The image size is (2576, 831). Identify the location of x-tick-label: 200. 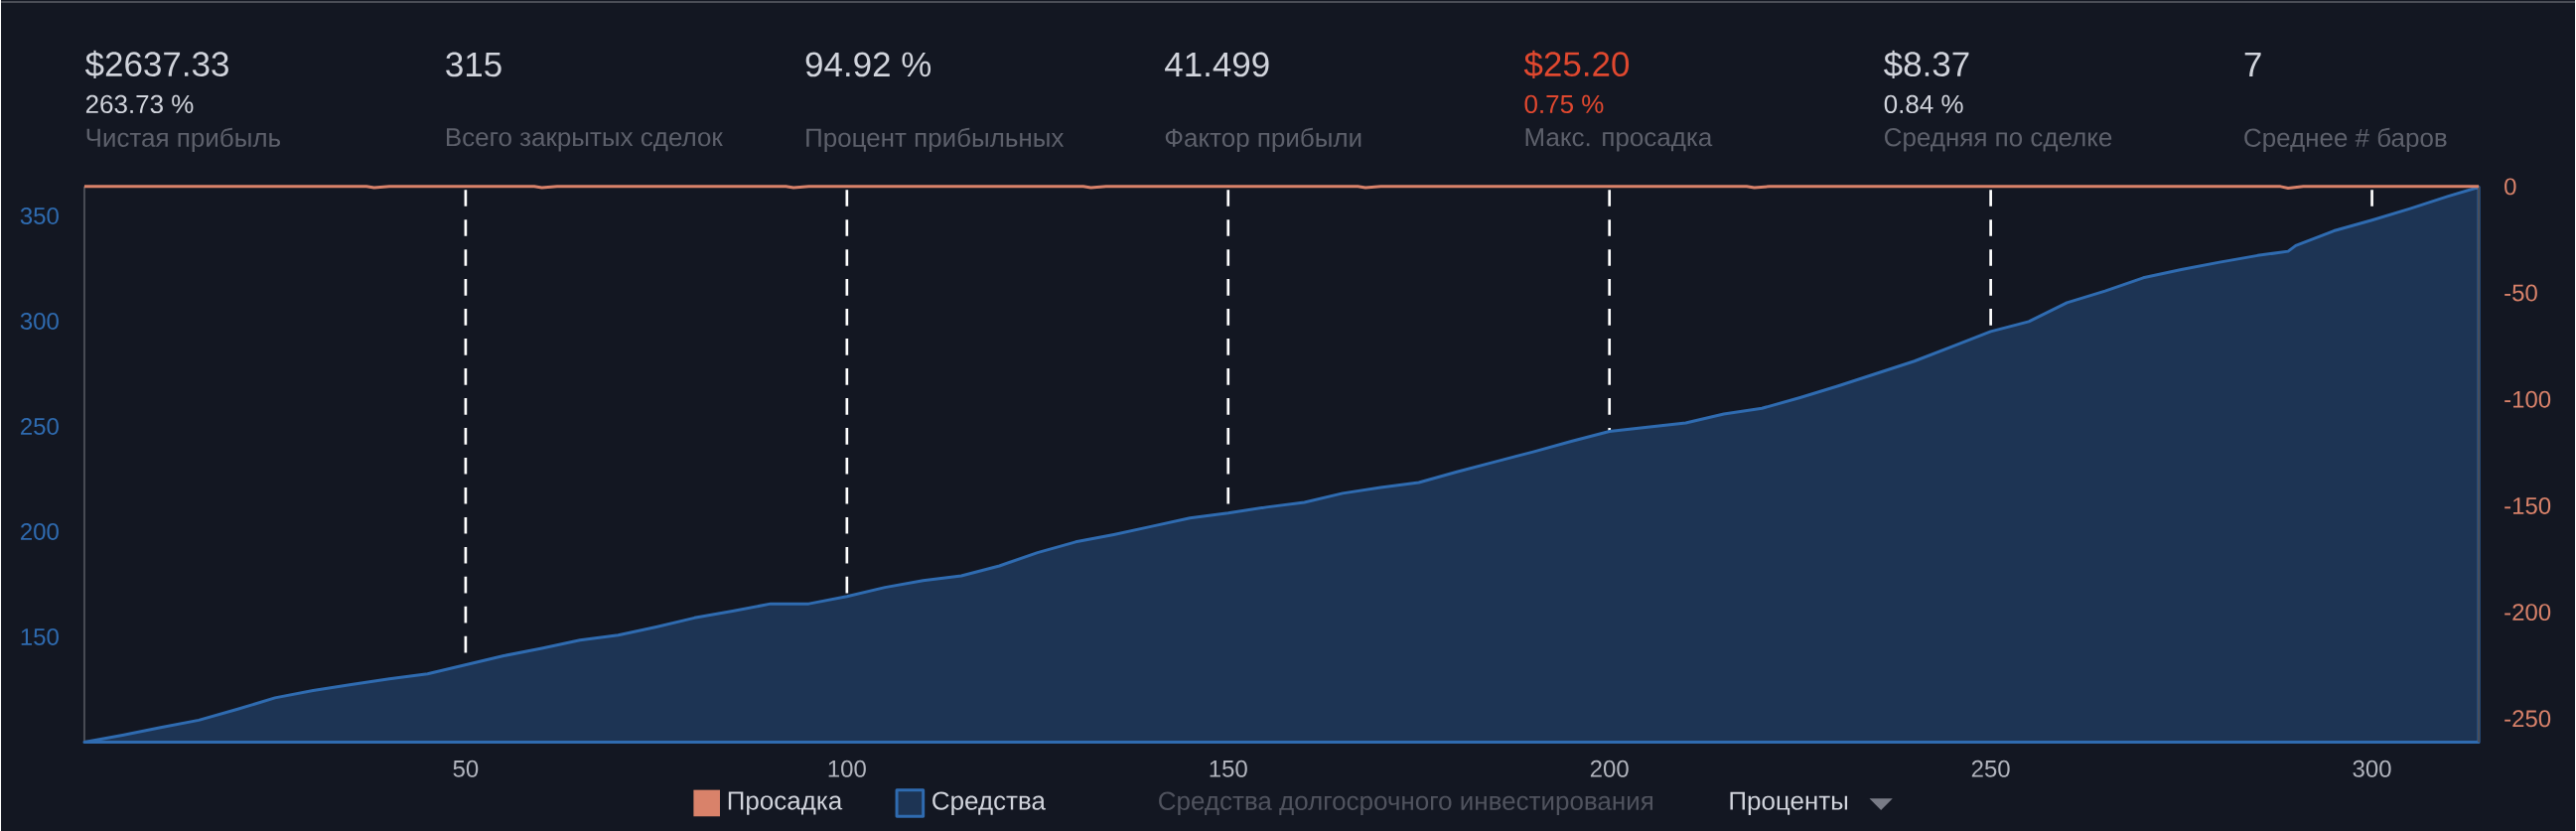
(1610, 769).